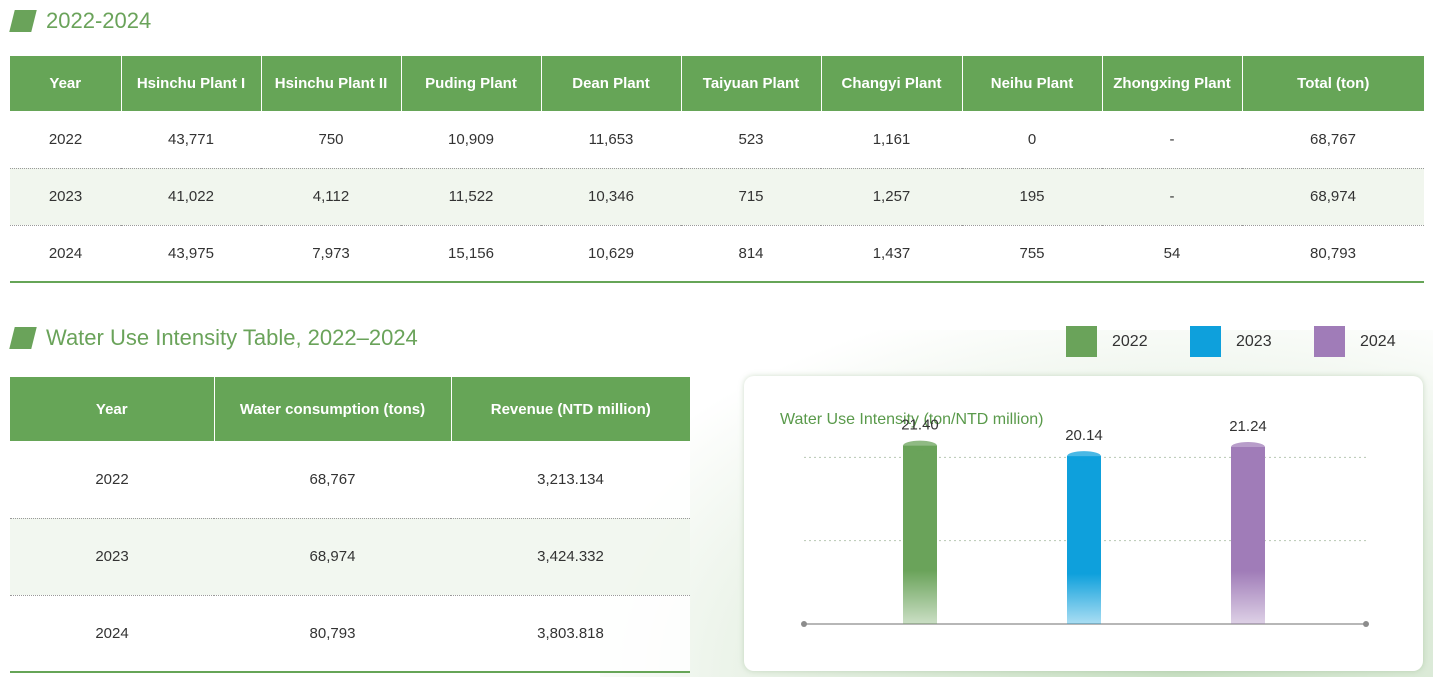 The width and height of the screenshot is (1433, 677). Describe the element at coordinates (751, 83) in the screenshot. I see `column-header: Taiyuan Plant` at that location.